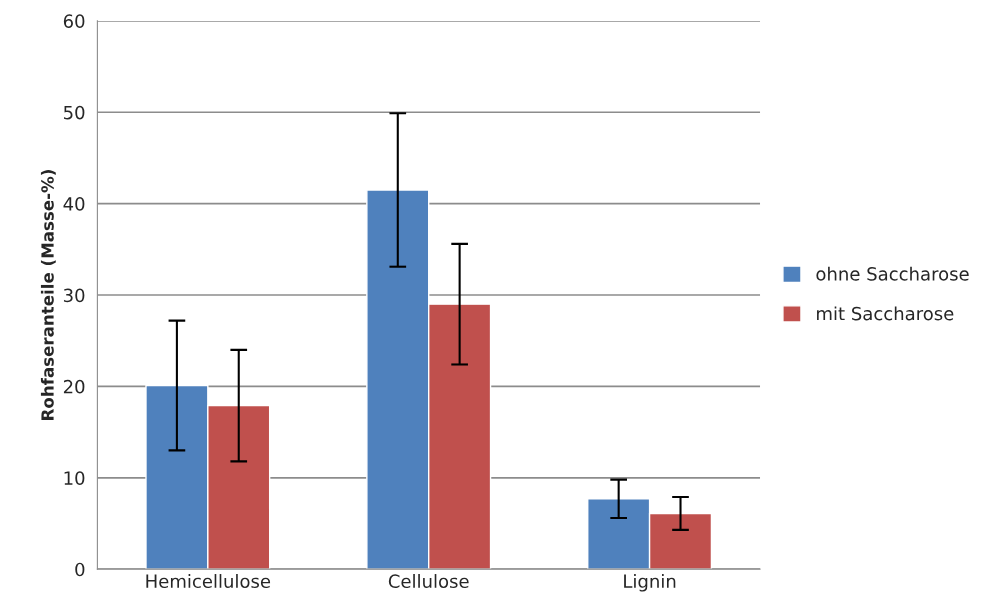 The image size is (1004, 614). Describe the element at coordinates (74, 386) in the screenshot. I see `y-tick-label: 20` at that location.